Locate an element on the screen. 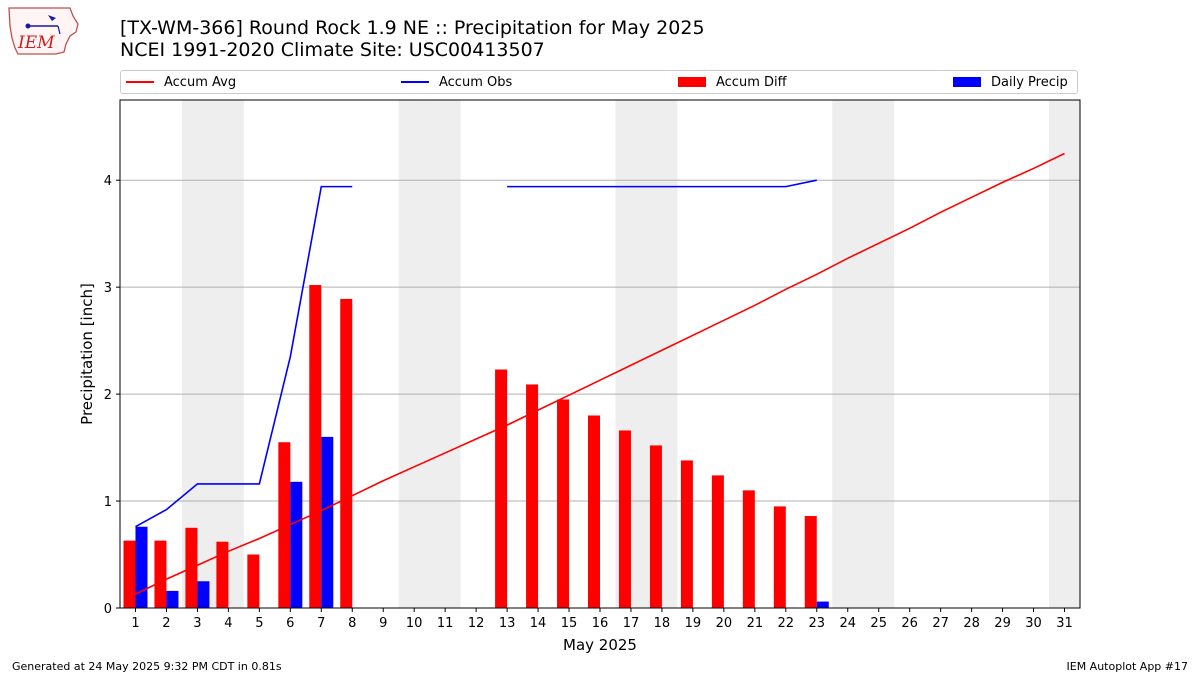  x-tick-label: 21 is located at coordinates (755, 623).